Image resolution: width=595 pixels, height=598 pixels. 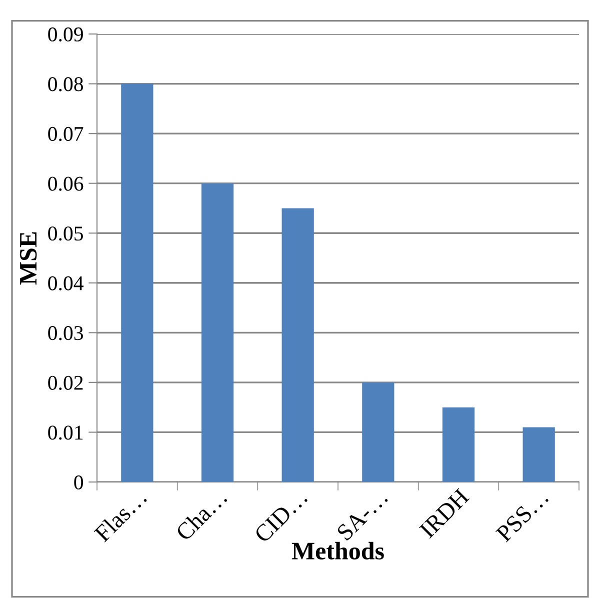 What do you see at coordinates (65, 233) in the screenshot?
I see `y-tick-label: 0.05` at bounding box center [65, 233].